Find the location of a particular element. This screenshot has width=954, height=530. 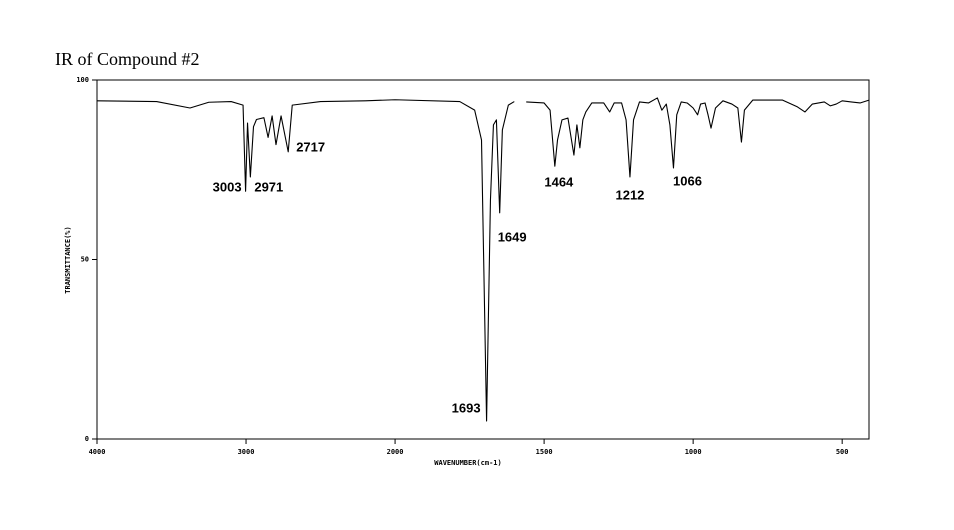

peak-label: 1212 is located at coordinates (629, 194).